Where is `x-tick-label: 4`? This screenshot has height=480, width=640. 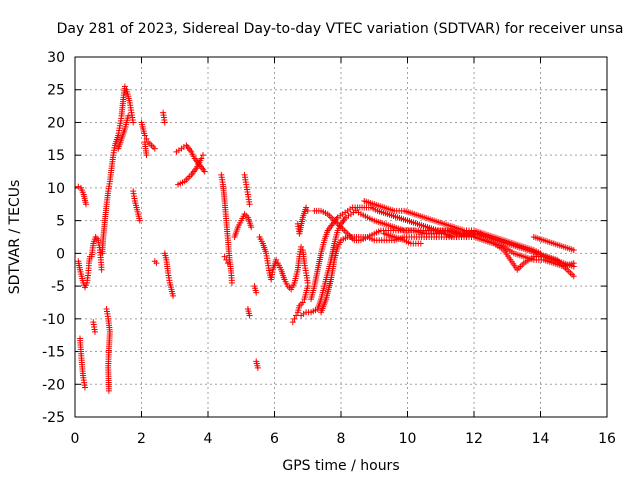
x-tick-label: 4 is located at coordinates (208, 439).